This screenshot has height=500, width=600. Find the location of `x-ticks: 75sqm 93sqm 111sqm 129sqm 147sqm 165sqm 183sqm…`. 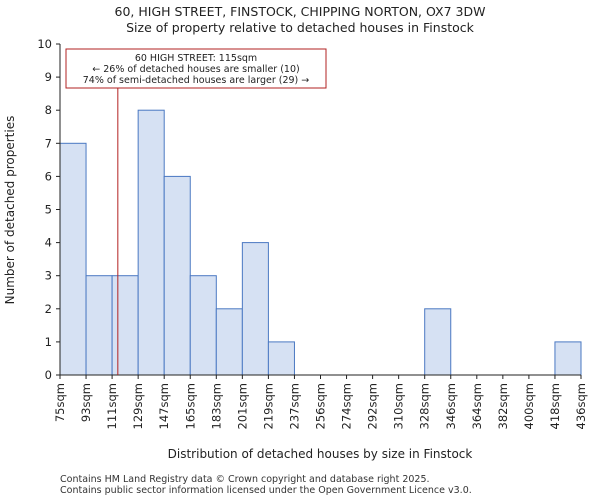

x-ticks: 75sqm 93sqm 111sqm 129sqm 147sqm 165sqm 183sqm… is located at coordinates (320, 402).